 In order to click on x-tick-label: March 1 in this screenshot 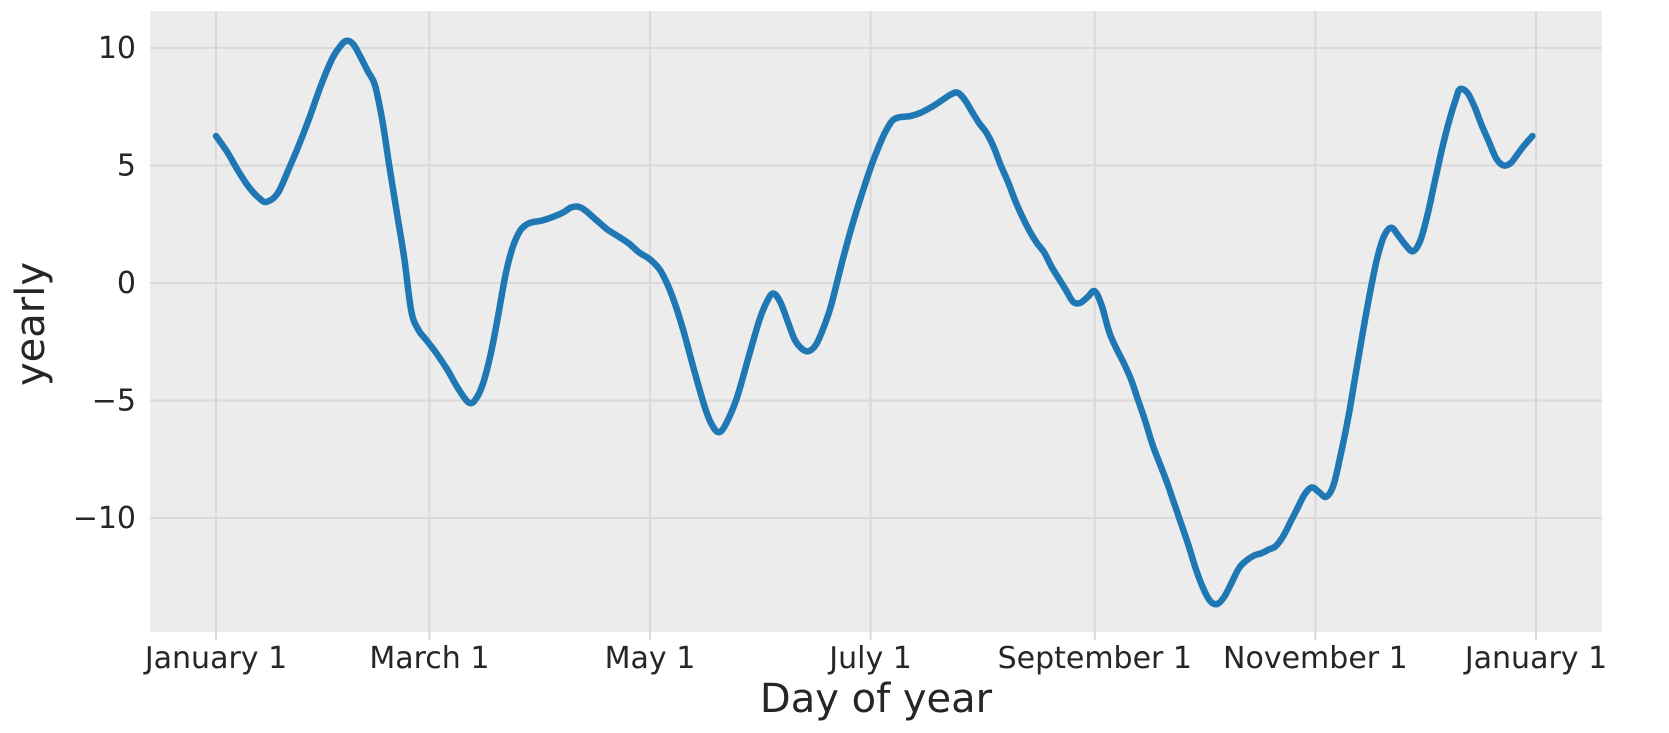, I will do `click(429, 658)`.